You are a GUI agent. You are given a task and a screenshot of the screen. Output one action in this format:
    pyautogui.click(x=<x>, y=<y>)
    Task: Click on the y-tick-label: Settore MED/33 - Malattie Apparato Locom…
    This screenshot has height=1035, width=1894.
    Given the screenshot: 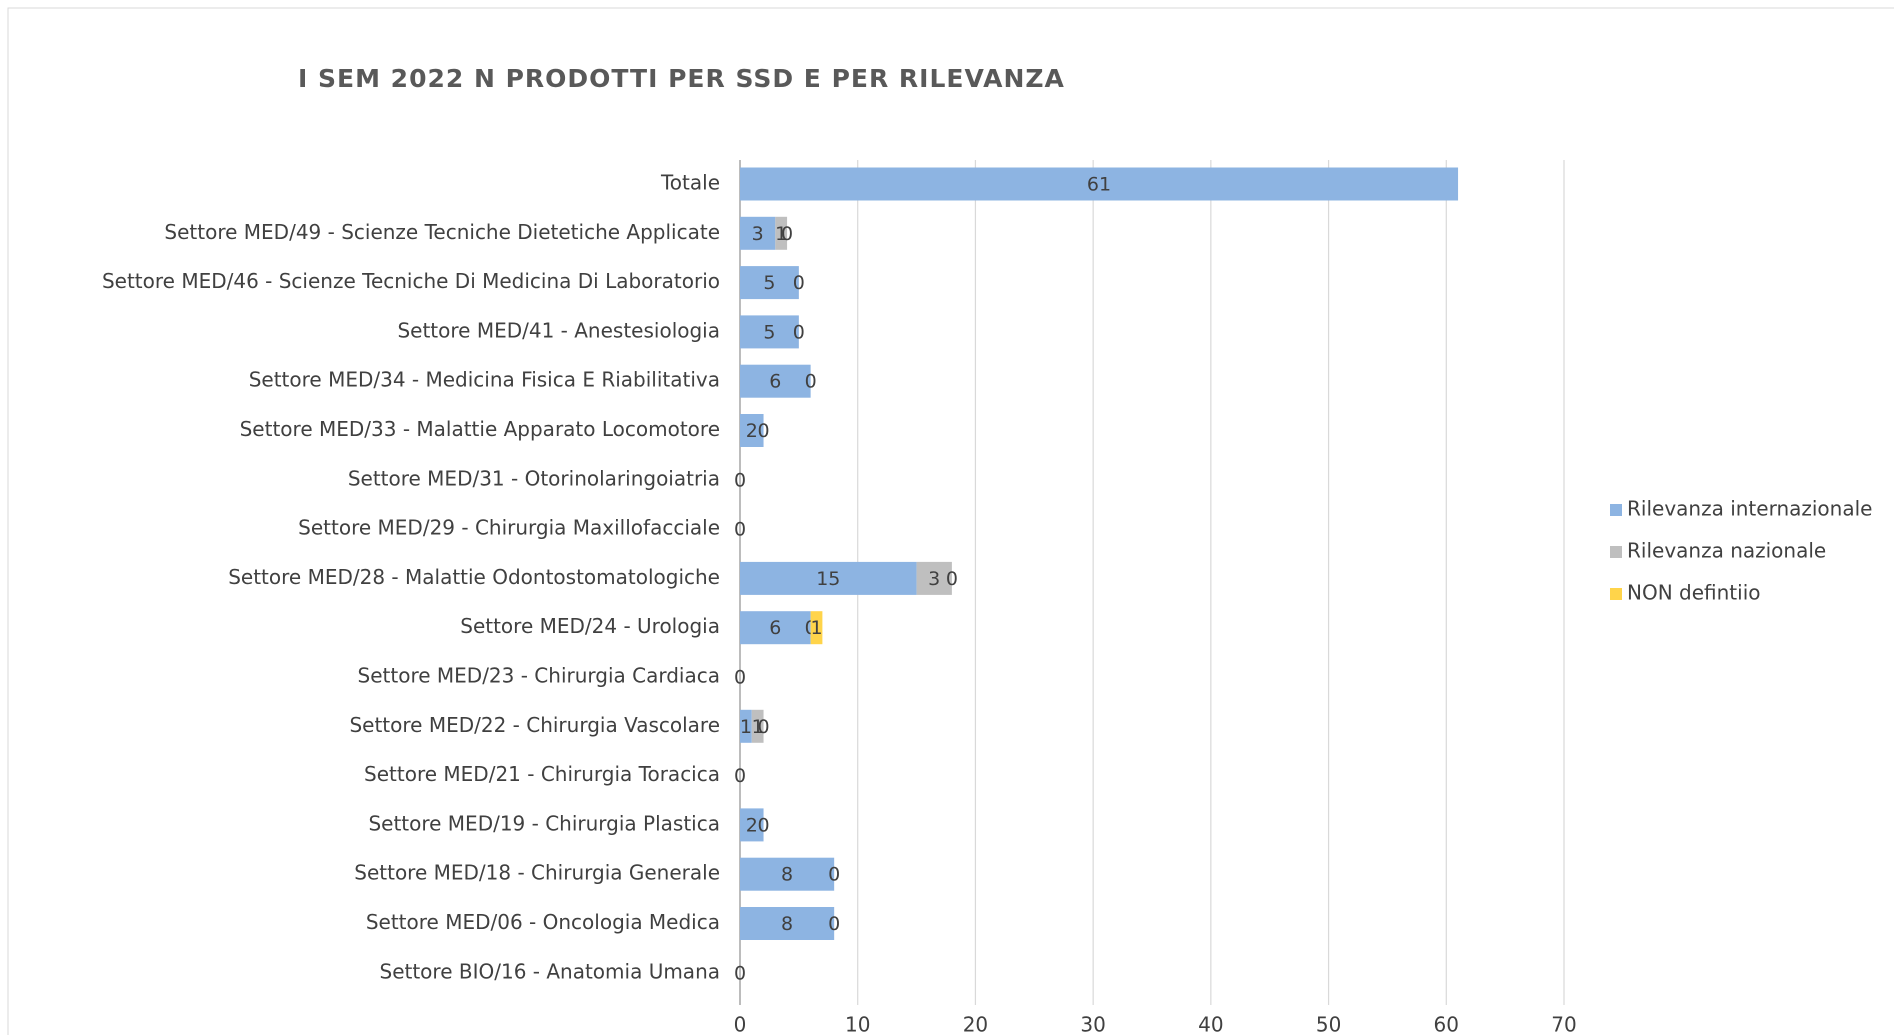 What is the action you would take?
    pyautogui.click(x=480, y=429)
    